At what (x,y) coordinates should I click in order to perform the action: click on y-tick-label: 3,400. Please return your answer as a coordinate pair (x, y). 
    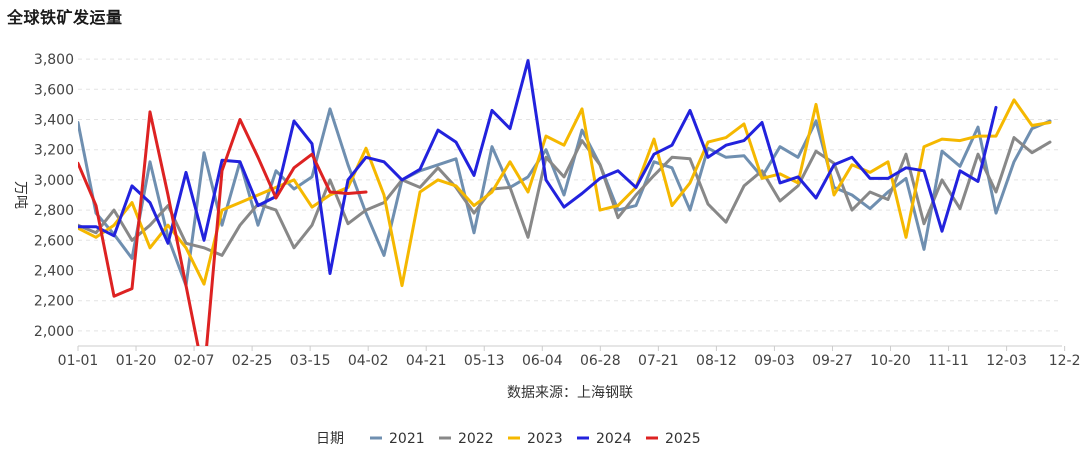
    Looking at the image, I should click on (54, 121).